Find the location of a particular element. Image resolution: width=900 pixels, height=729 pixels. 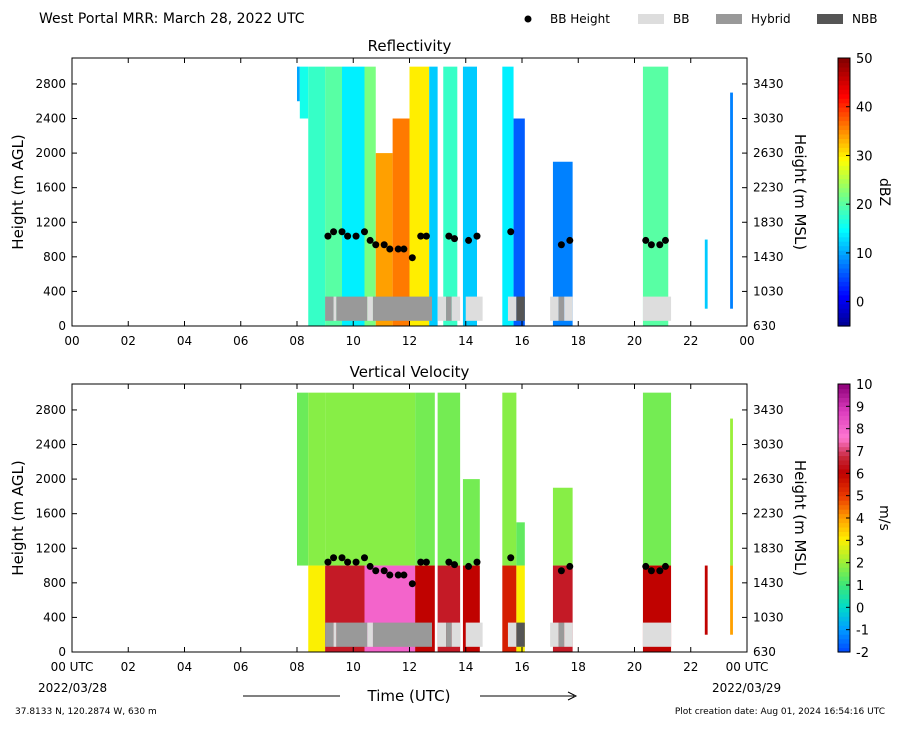

y-right-axis-label: Height (m MSL) is located at coordinates (800, 192).